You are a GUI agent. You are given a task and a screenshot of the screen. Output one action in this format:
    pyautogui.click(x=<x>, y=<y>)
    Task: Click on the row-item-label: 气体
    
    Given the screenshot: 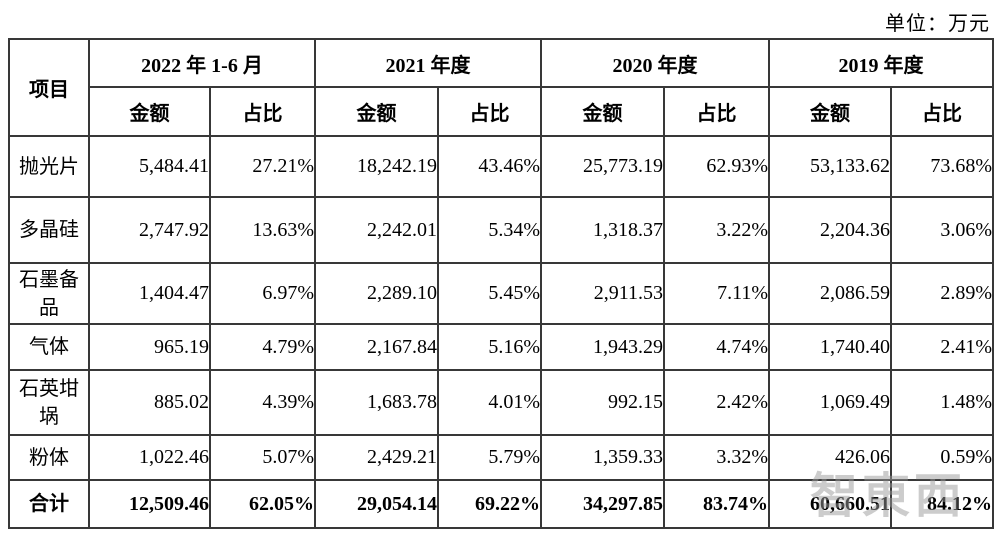 What is the action you would take?
    pyautogui.click(x=49, y=347)
    